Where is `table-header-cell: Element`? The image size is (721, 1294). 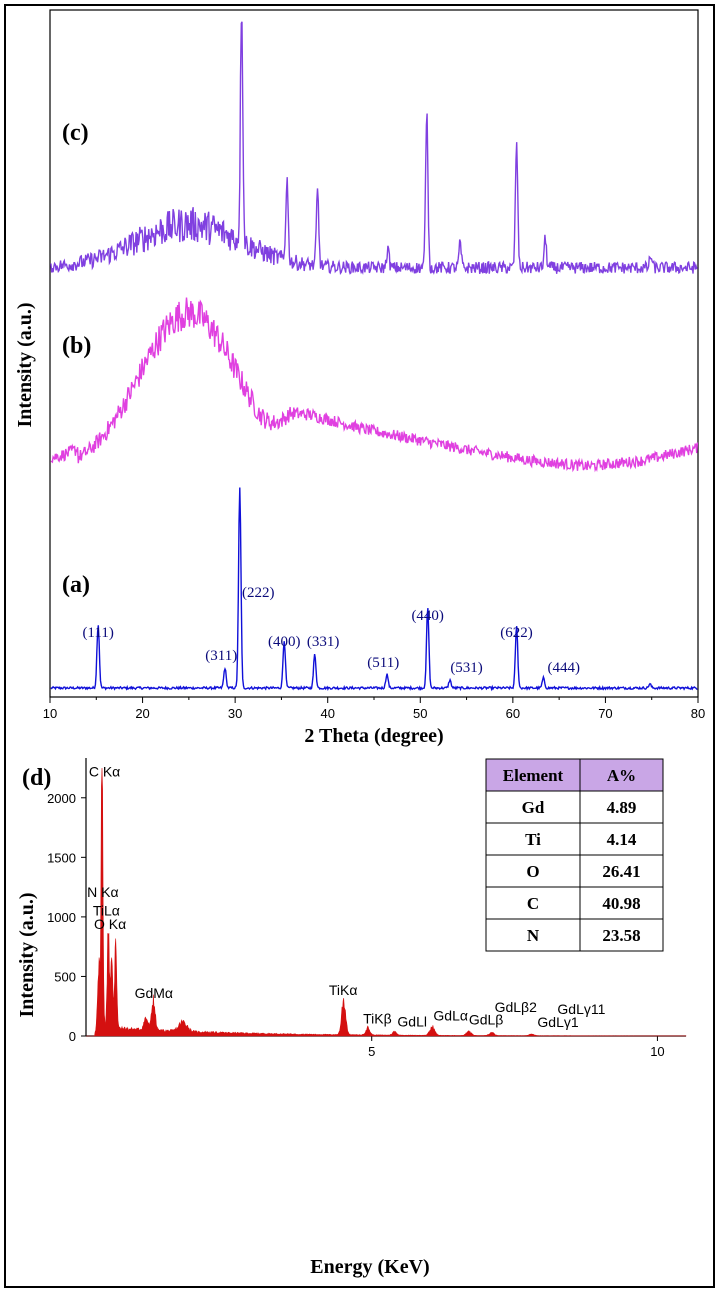
table-header-cell: Element is located at coordinates (533, 775).